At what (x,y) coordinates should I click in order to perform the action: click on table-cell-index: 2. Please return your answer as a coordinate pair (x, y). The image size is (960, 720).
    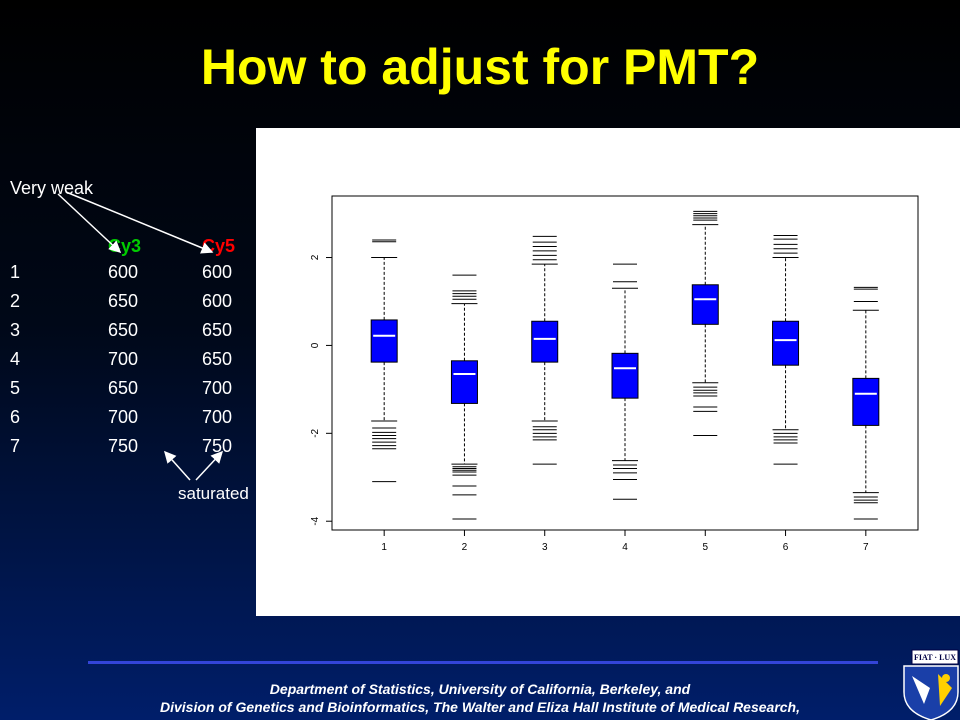
    Looking at the image, I should click on (15, 301).